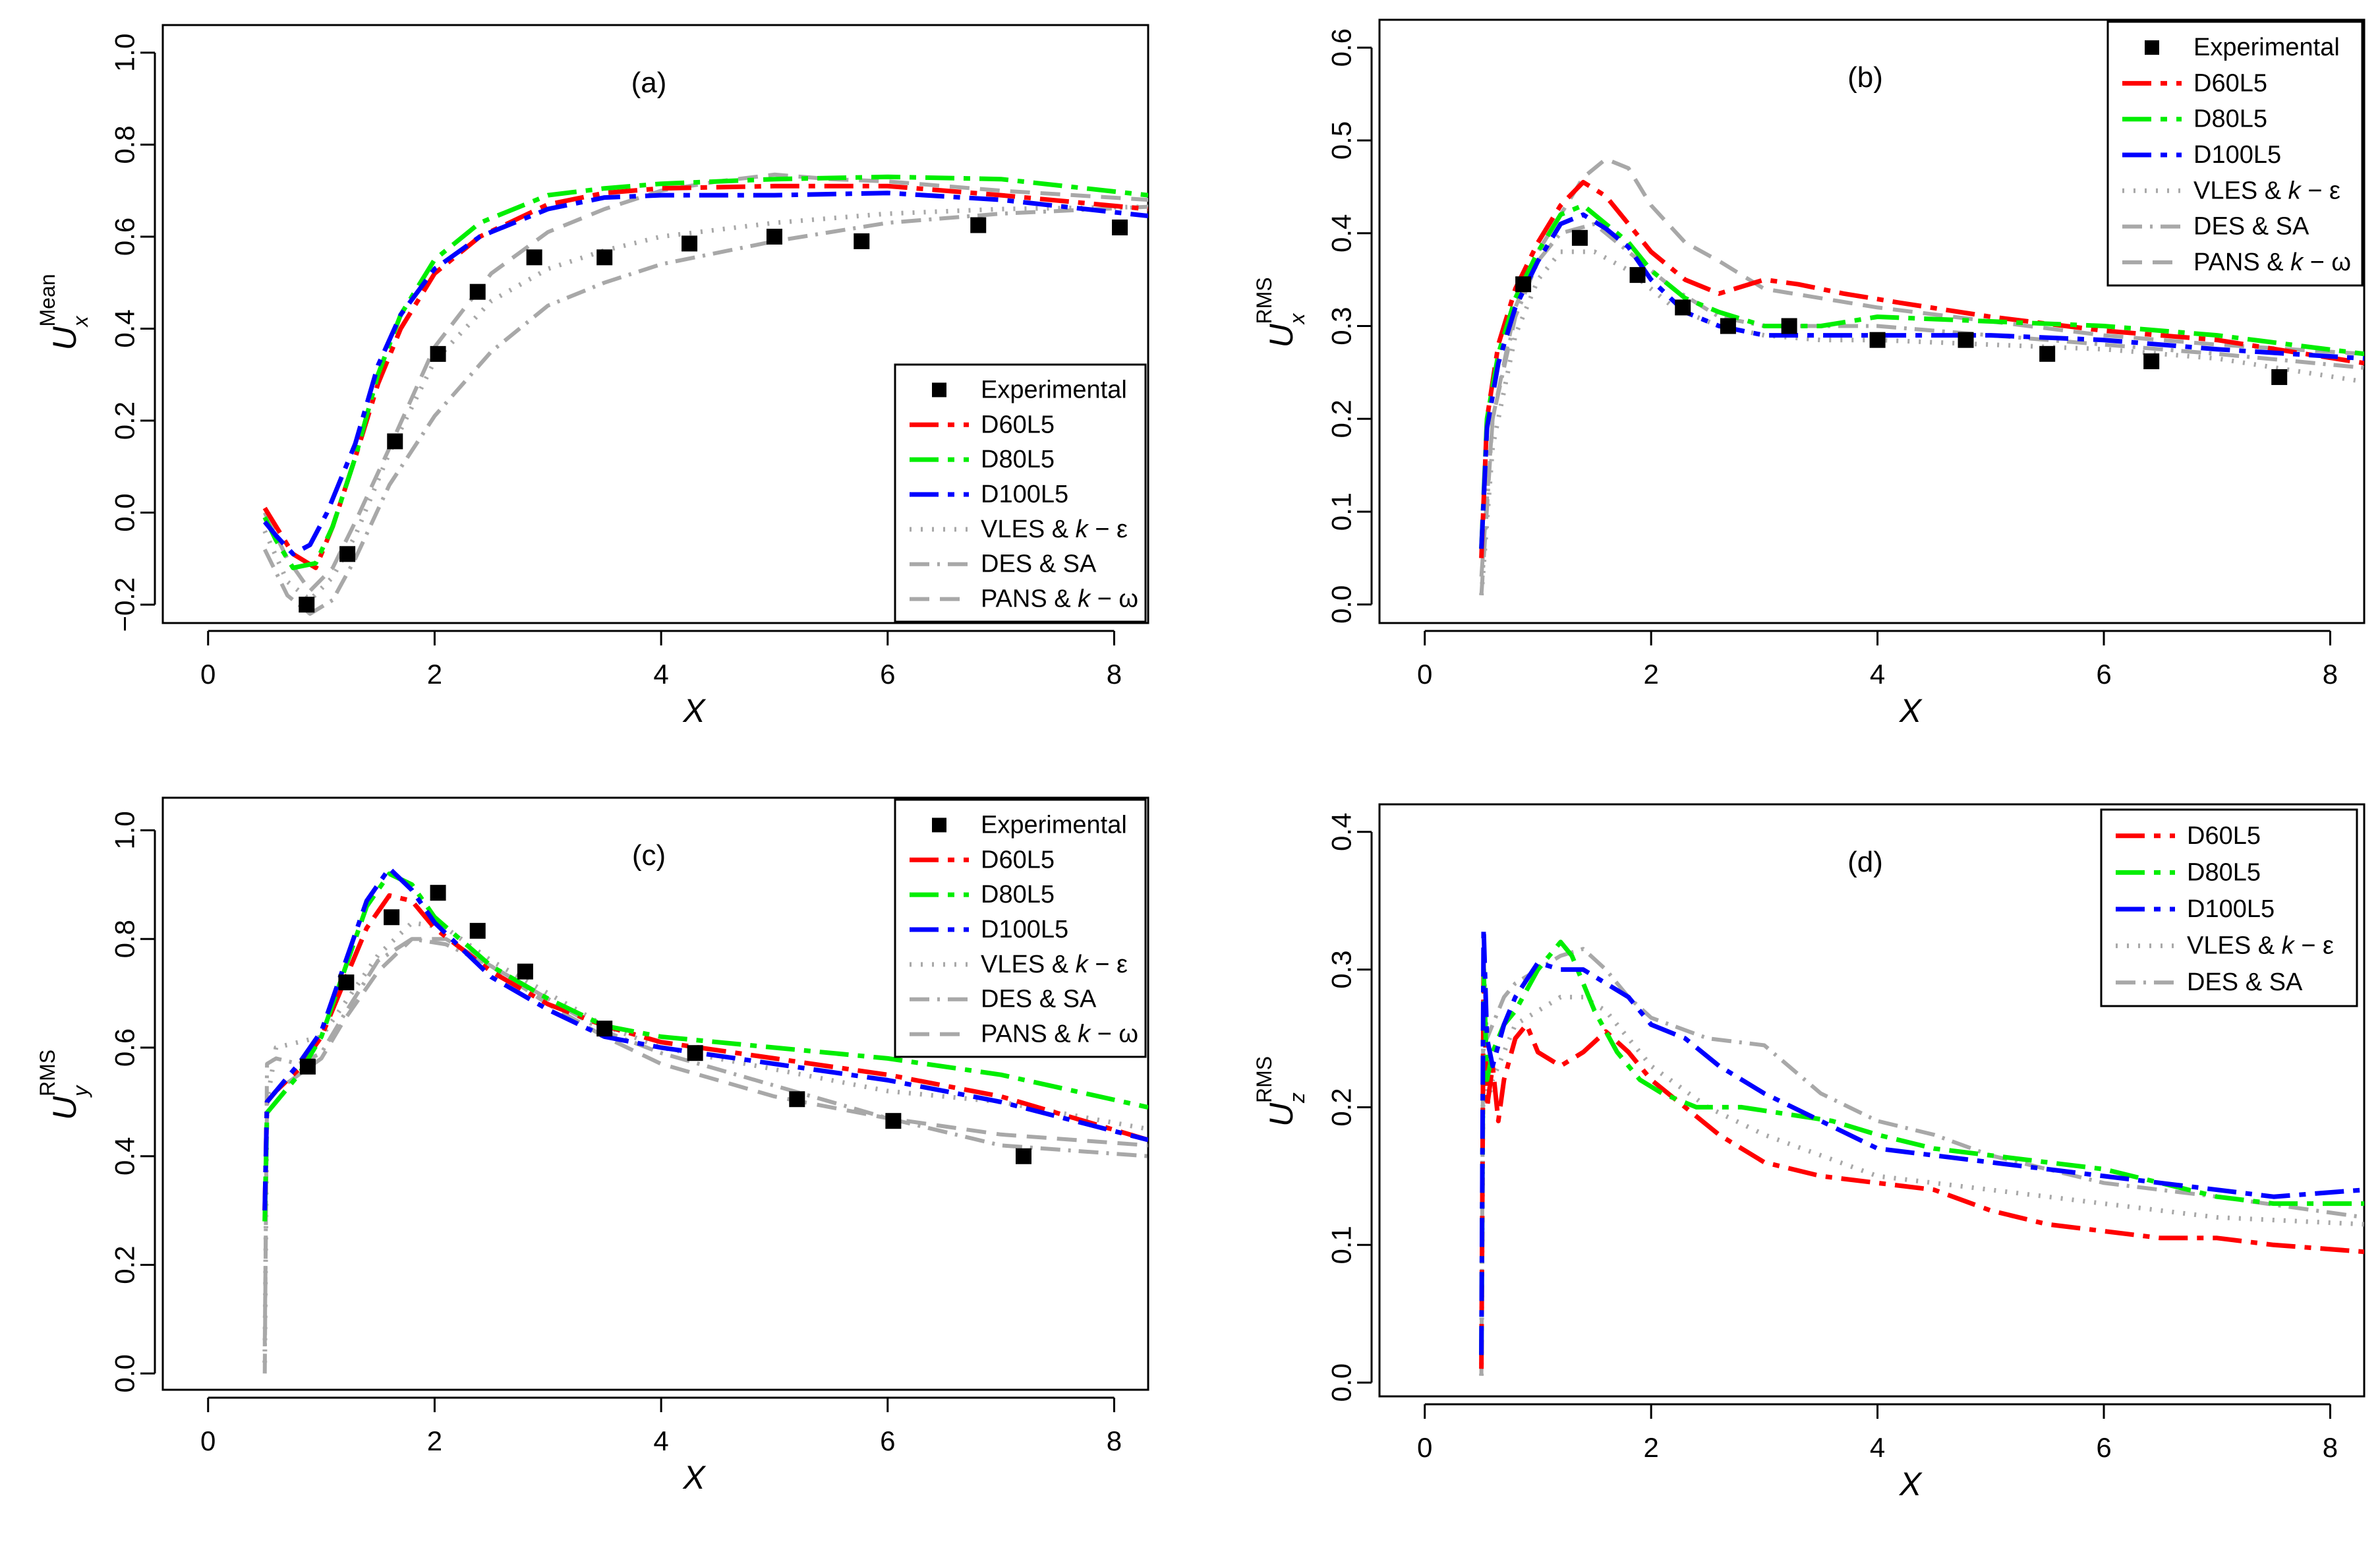 This screenshot has width=2380, height=1548. What do you see at coordinates (649, 83) in the screenshot?
I see `panel-label: (a)` at bounding box center [649, 83].